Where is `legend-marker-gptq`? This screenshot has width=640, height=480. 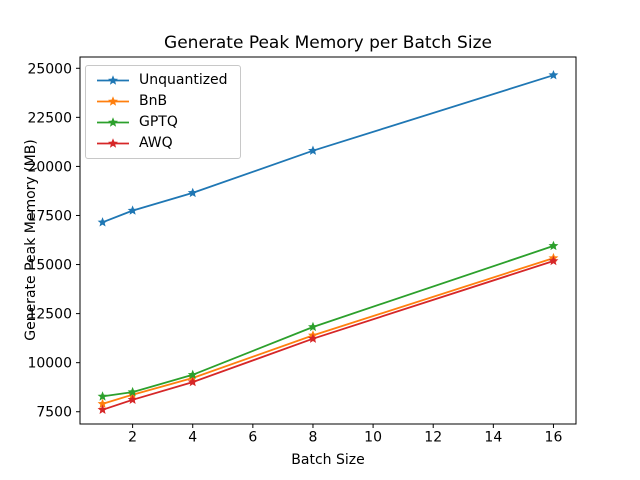 legend-marker-gptq is located at coordinates (113, 122).